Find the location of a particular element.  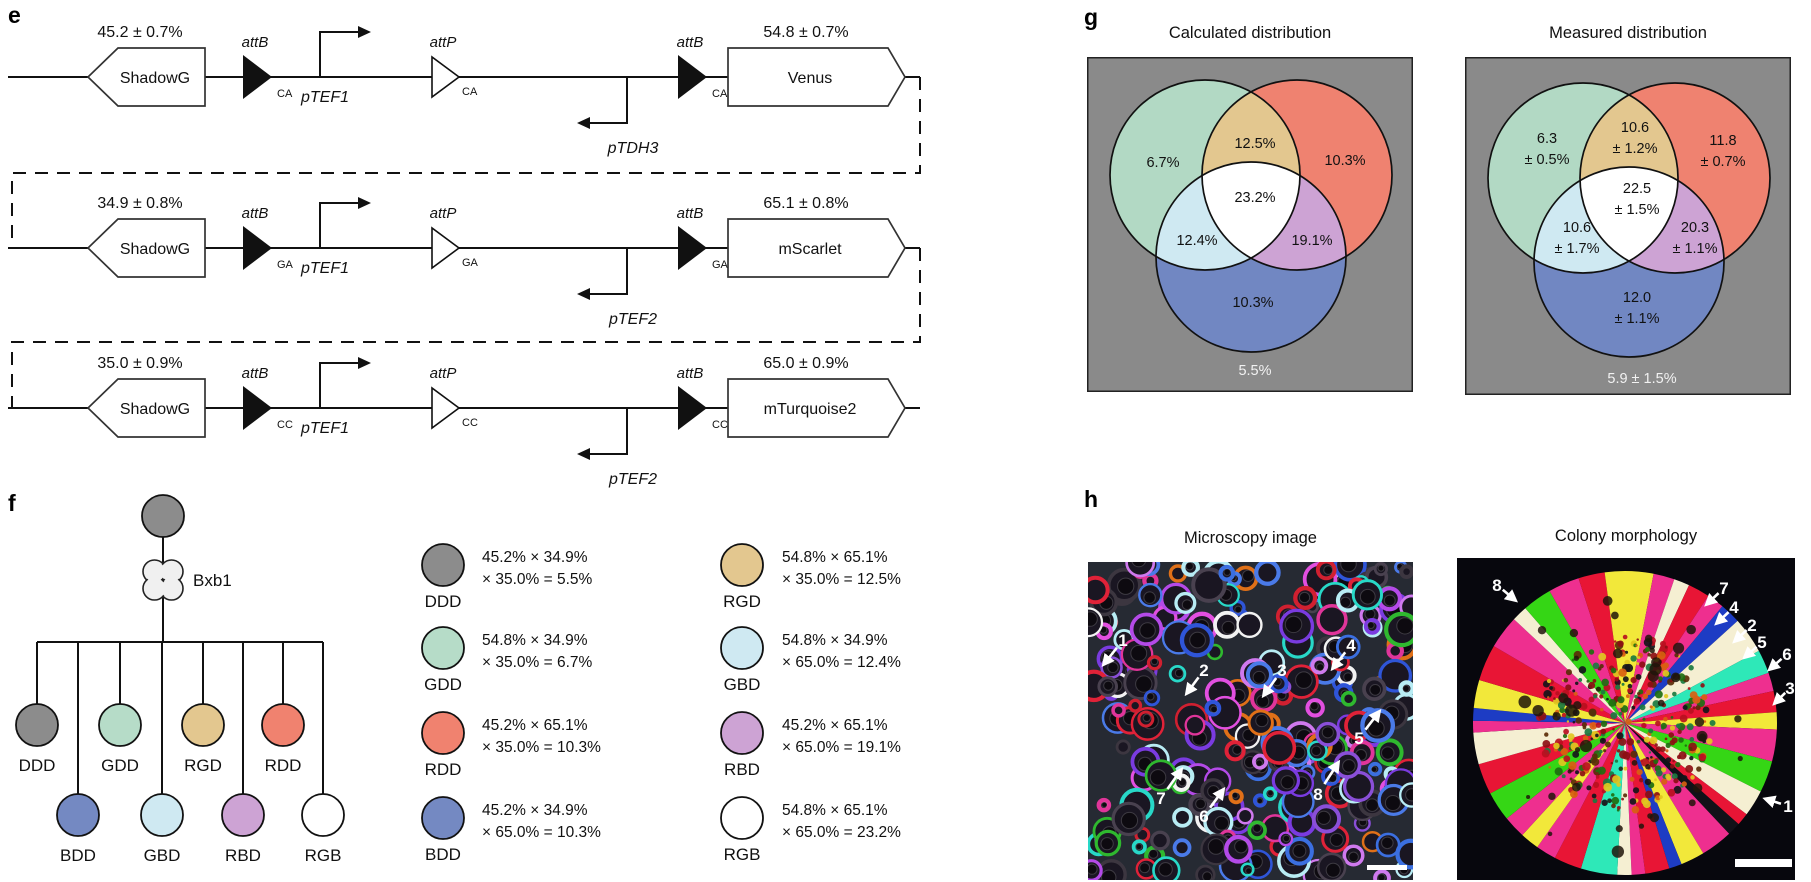

strain-node-GBD is located at coordinates (162, 815).